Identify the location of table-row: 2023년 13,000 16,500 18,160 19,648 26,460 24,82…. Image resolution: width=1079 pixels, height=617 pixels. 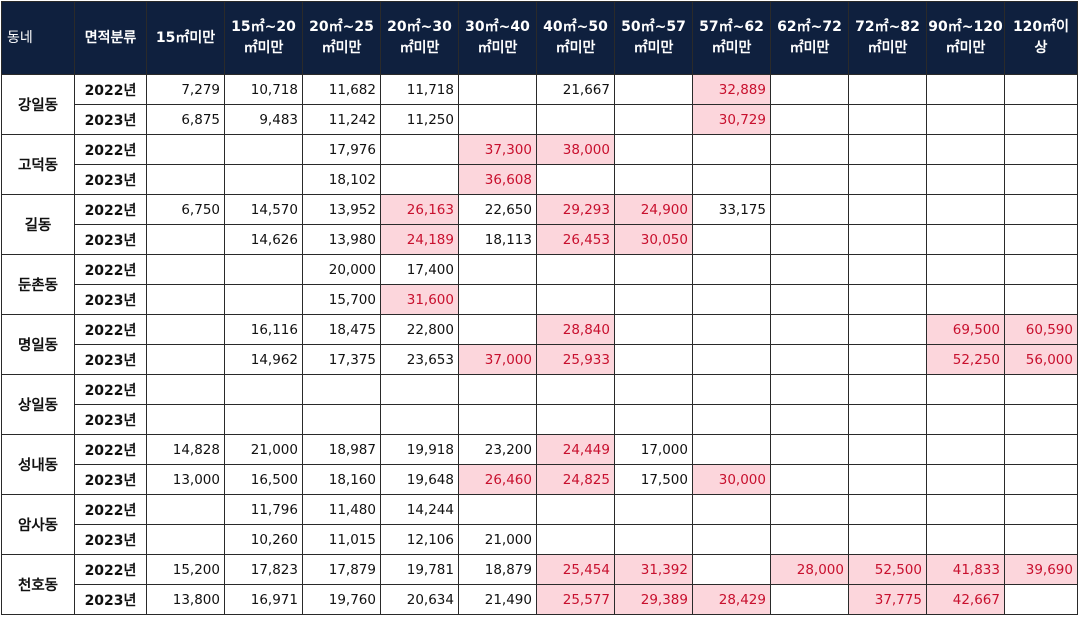
(540, 479).